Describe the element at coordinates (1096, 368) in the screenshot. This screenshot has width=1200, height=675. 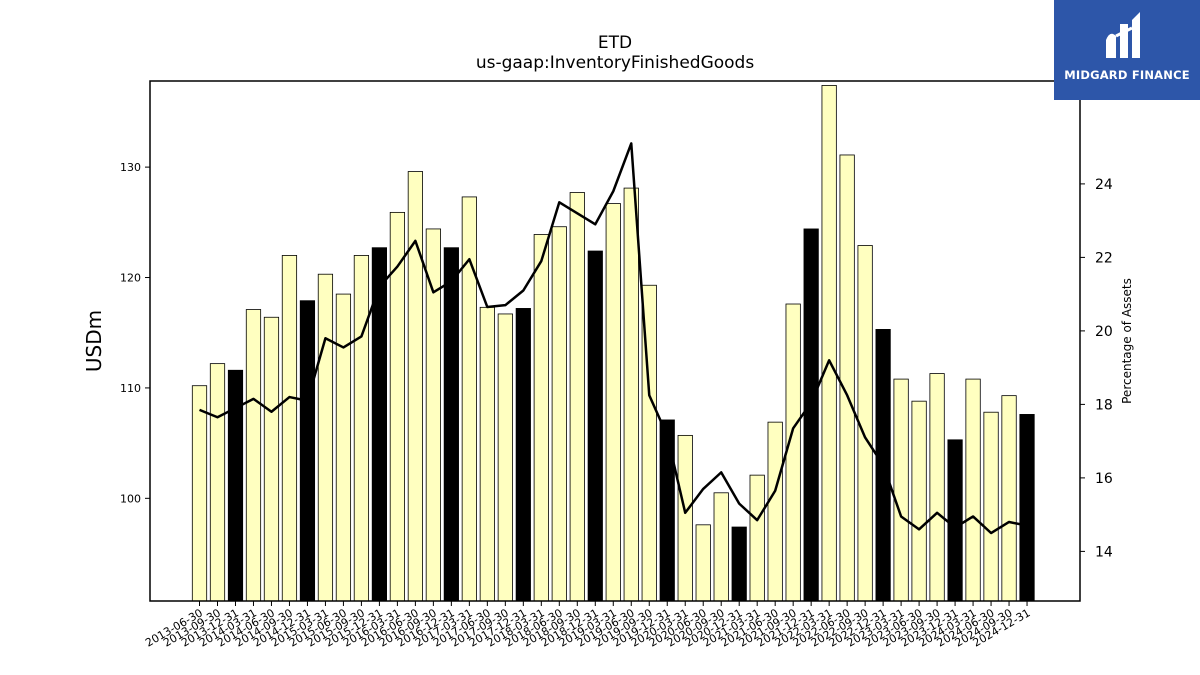
I see `right-axis: 14 16 18 20 22 24` at that location.